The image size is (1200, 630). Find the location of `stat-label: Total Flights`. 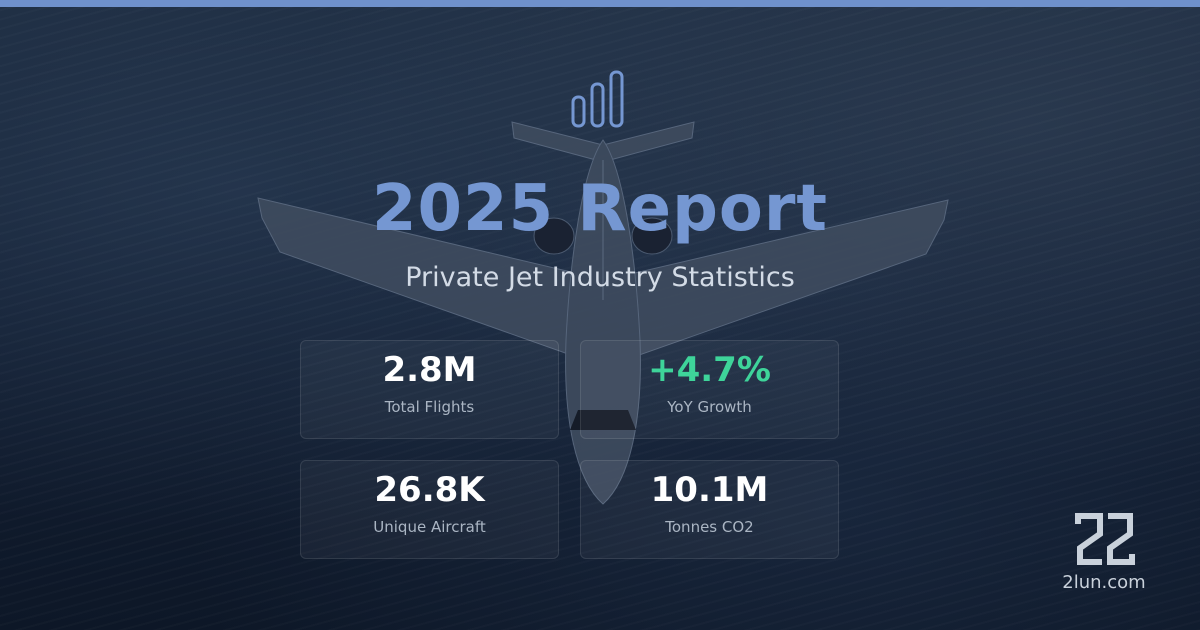

stat-label: Total Flights is located at coordinates (429, 407).